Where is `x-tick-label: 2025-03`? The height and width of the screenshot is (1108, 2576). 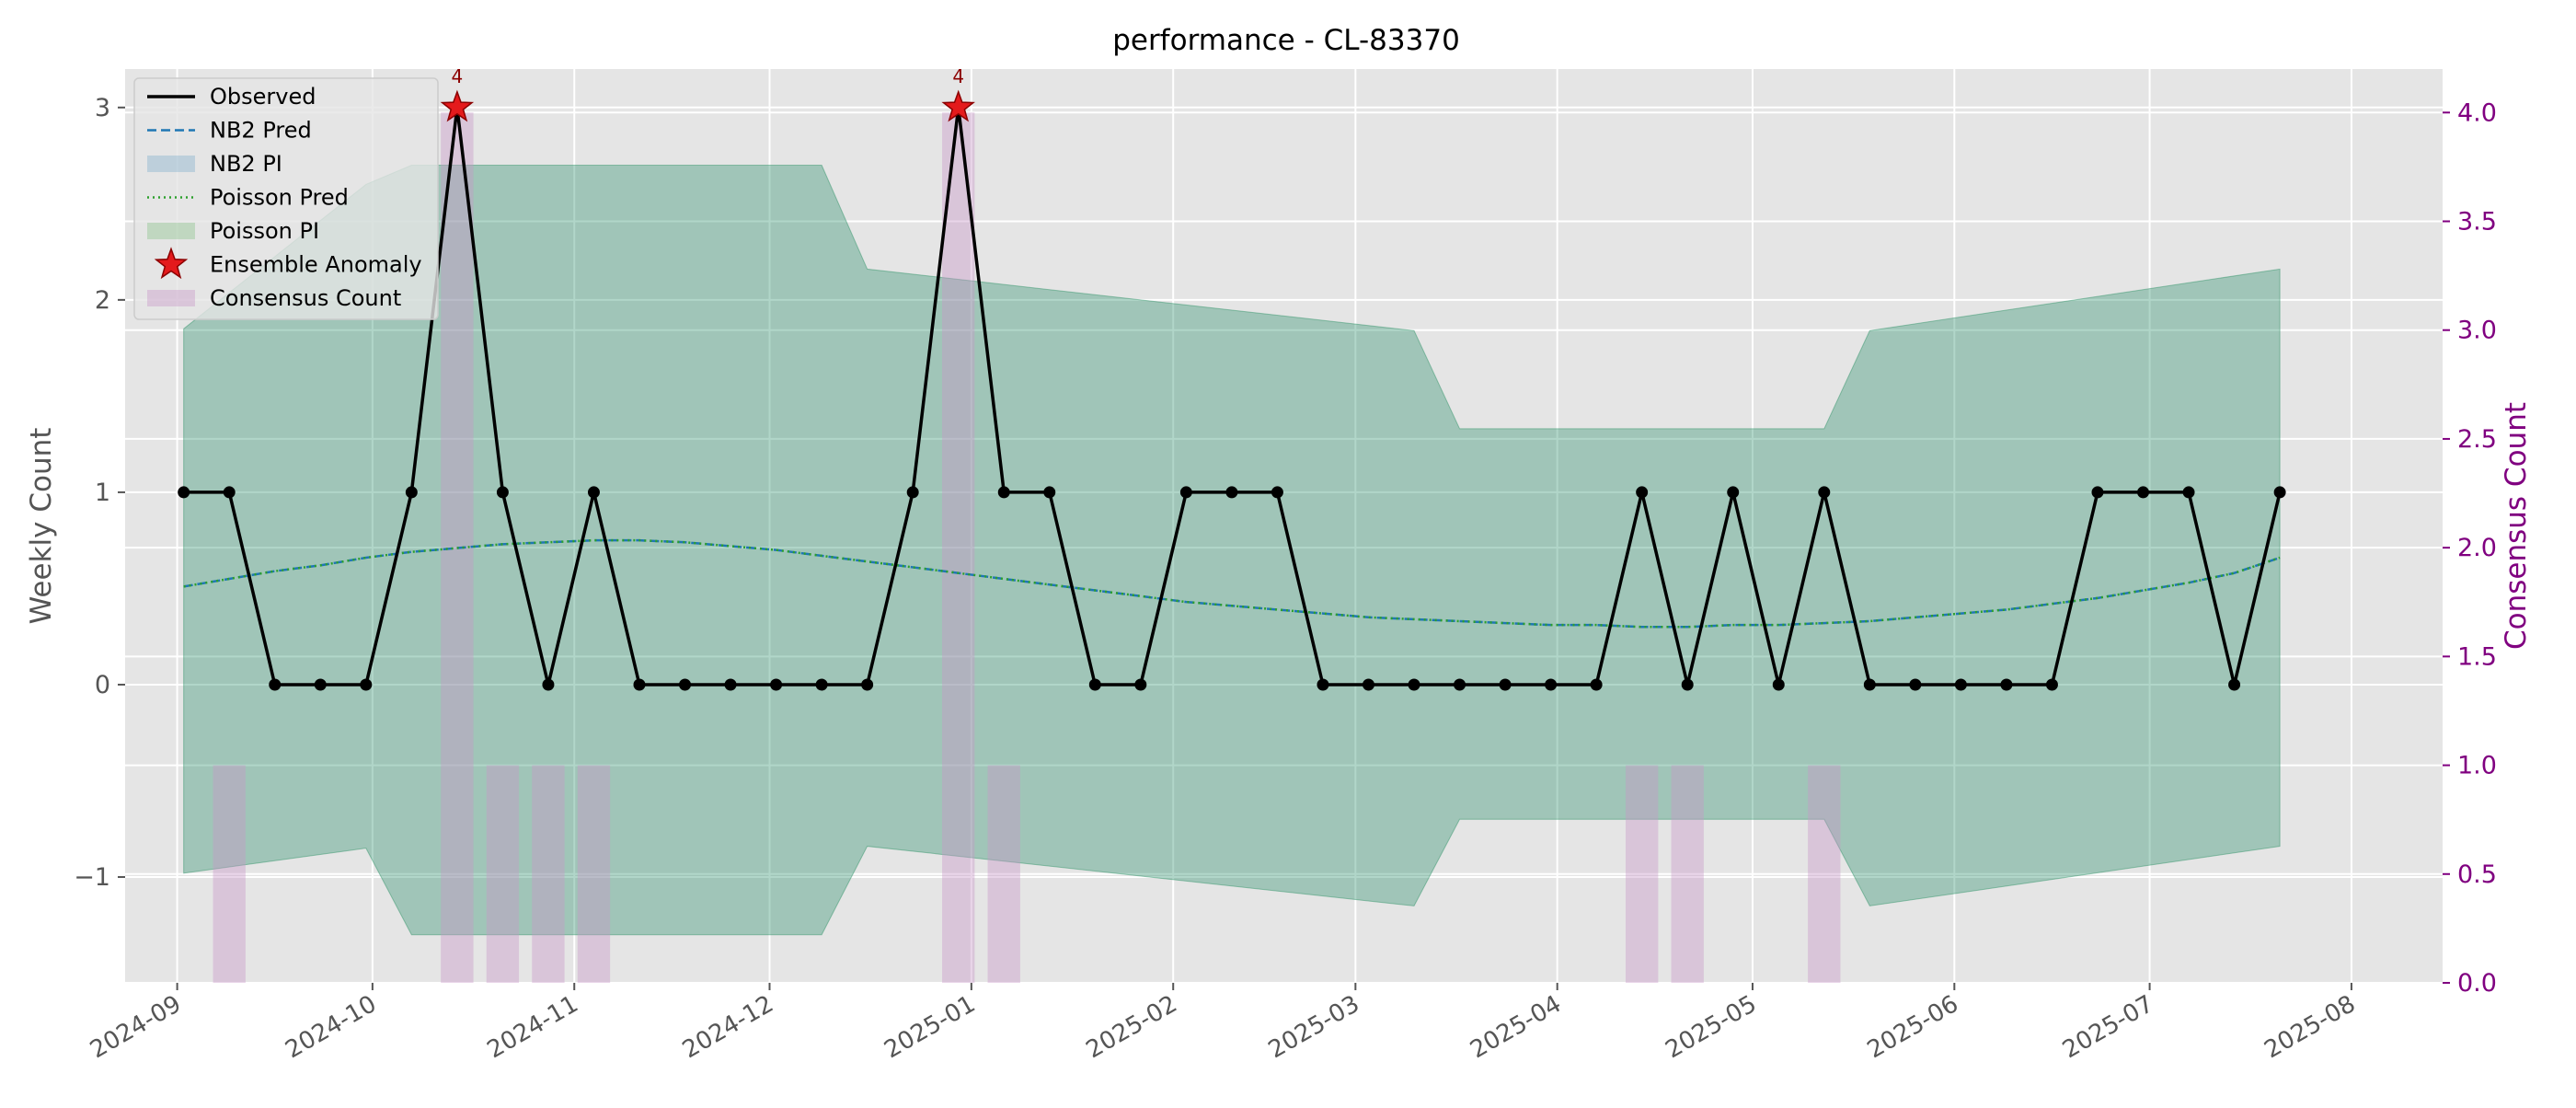 x-tick-label: 2025-03 is located at coordinates (1314, 1027).